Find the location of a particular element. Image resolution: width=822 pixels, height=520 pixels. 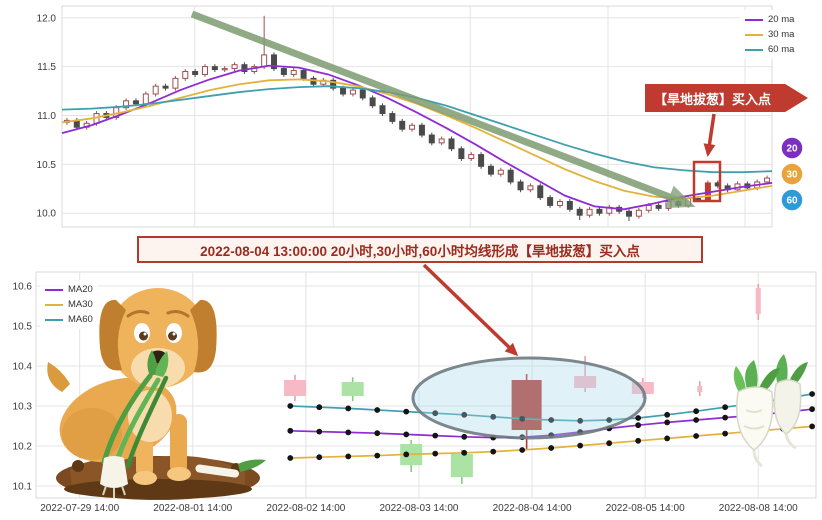

y-tick-label: 10.4 is located at coordinates (23, 367).